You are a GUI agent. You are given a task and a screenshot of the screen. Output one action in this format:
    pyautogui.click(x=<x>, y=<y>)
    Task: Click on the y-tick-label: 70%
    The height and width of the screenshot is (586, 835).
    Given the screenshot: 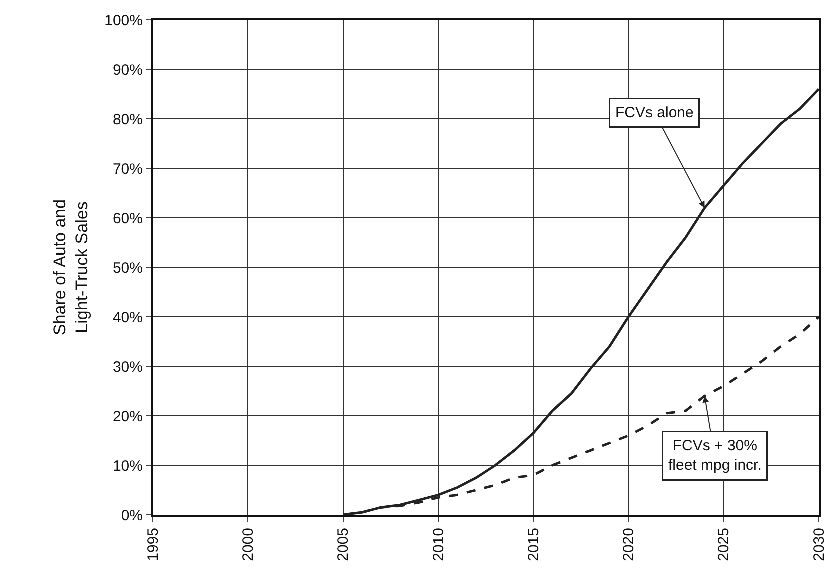 What is the action you would take?
    pyautogui.click(x=127, y=169)
    